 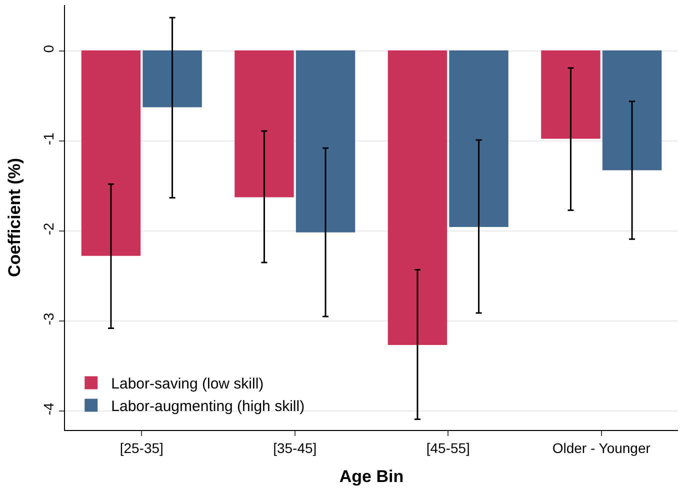 I want to click on x-axis-title: Age Bin, so click(x=371, y=476).